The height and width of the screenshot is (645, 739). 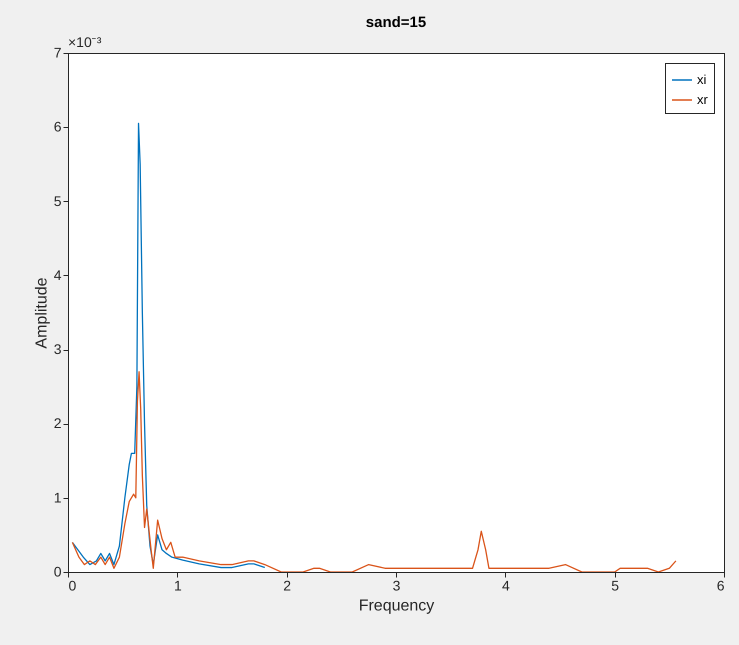 What do you see at coordinates (58, 423) in the screenshot?
I see `y-tick-label: 2` at bounding box center [58, 423].